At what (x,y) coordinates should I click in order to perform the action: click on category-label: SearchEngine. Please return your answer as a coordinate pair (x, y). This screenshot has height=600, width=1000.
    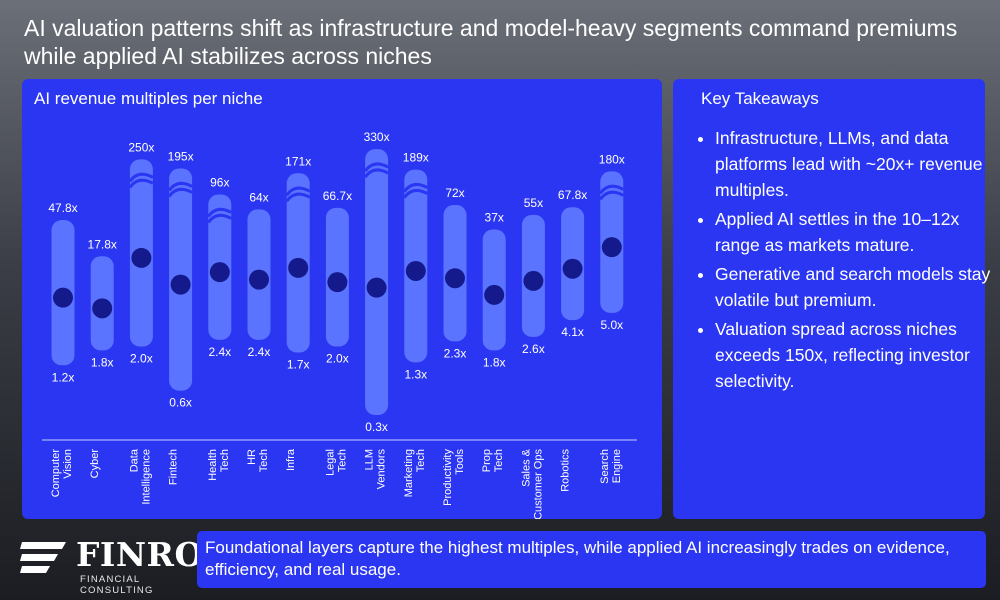
    Looking at the image, I should click on (611, 466).